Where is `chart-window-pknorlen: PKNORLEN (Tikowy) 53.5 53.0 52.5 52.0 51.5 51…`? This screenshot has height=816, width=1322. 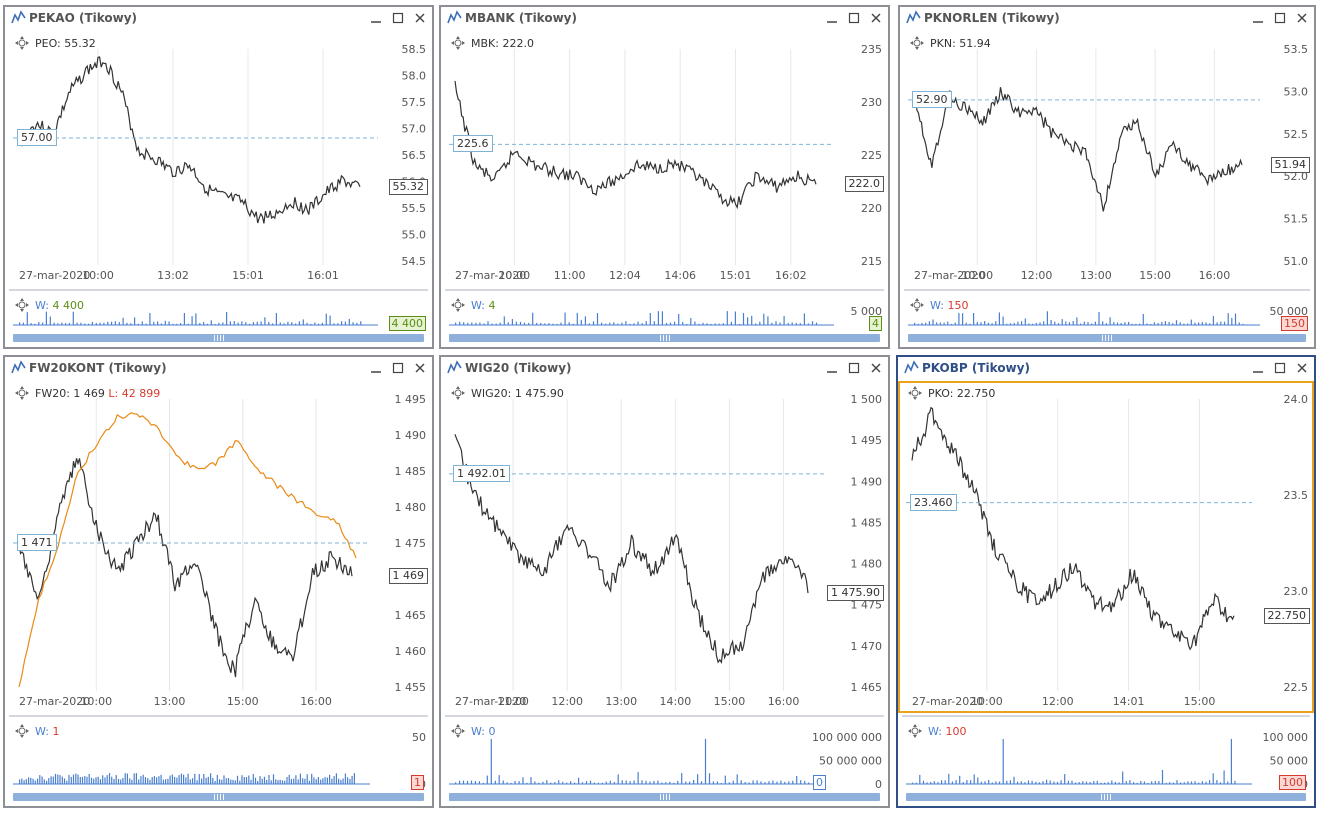 chart-window-pknorlen: PKNORLEN (Tikowy) 53.5 53.0 52.5 52.0 51.5 51… is located at coordinates (1107, 177).